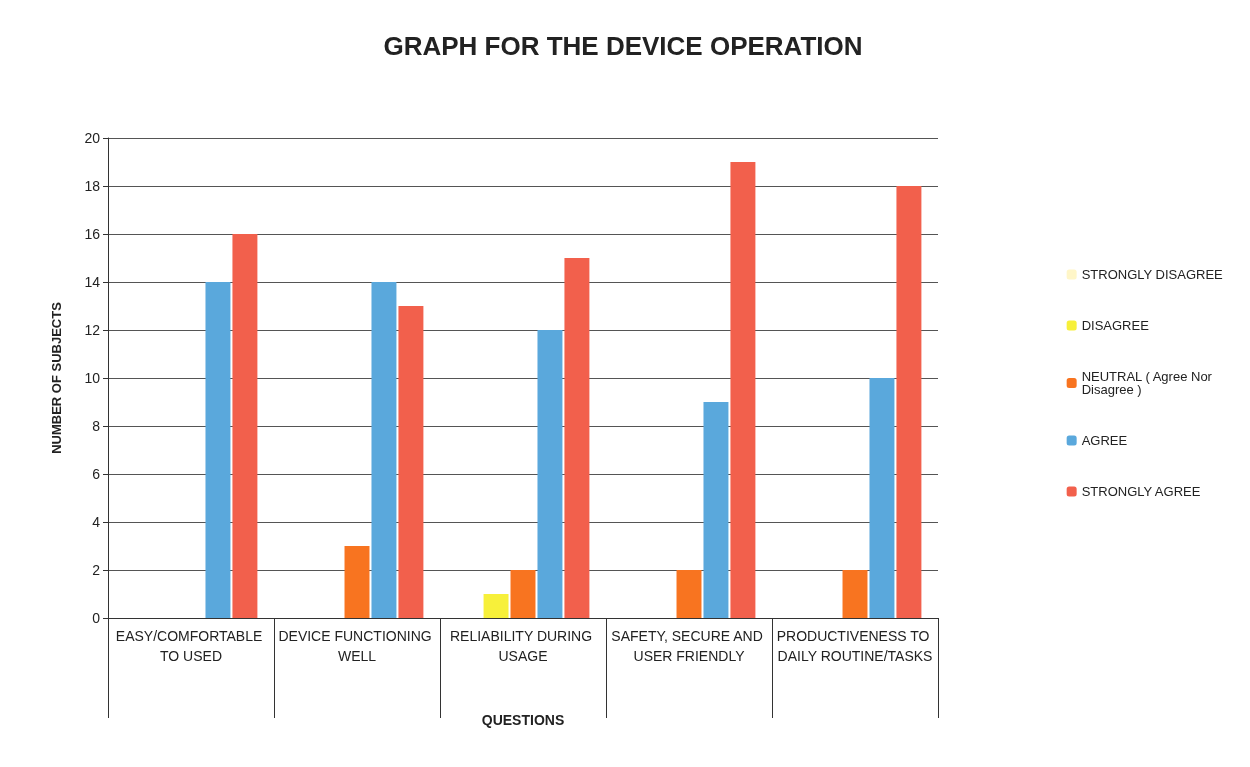 Image resolution: width=1250 pixels, height=767 pixels. What do you see at coordinates (689, 646) in the screenshot?
I see `x-tick-label: SAFETY, SECURE AND USER FRIENDLY` at bounding box center [689, 646].